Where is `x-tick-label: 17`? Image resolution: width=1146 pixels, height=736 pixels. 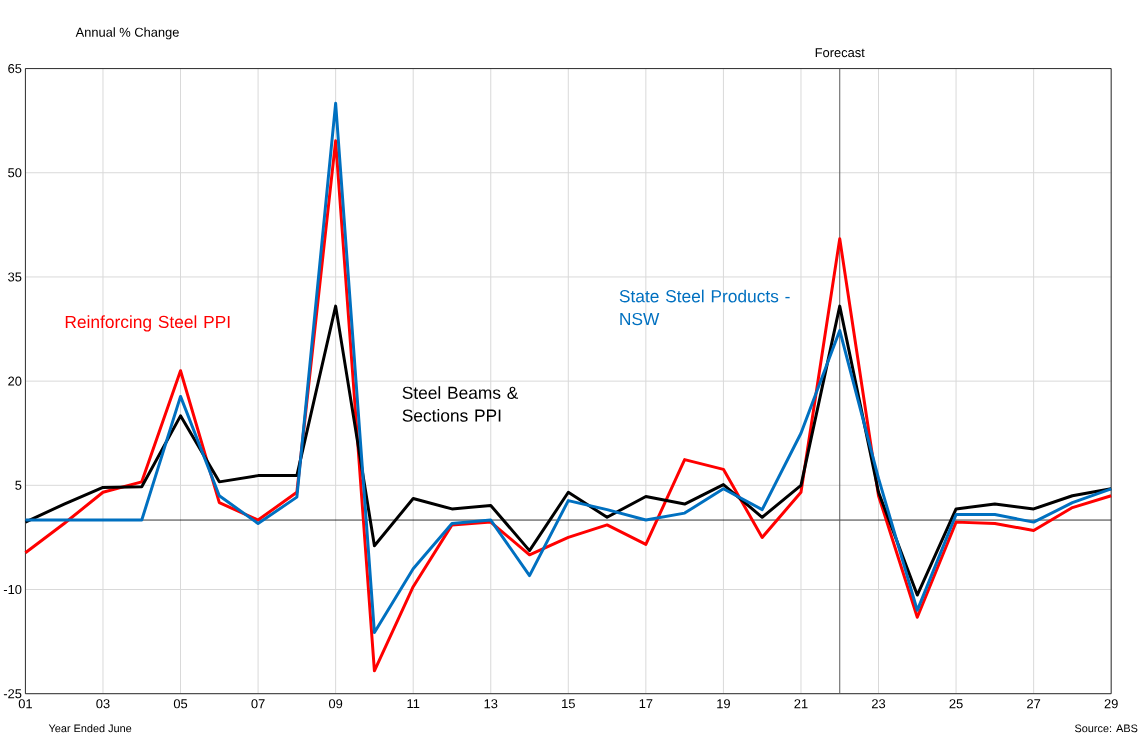
x-tick-label: 17 is located at coordinates (646, 703).